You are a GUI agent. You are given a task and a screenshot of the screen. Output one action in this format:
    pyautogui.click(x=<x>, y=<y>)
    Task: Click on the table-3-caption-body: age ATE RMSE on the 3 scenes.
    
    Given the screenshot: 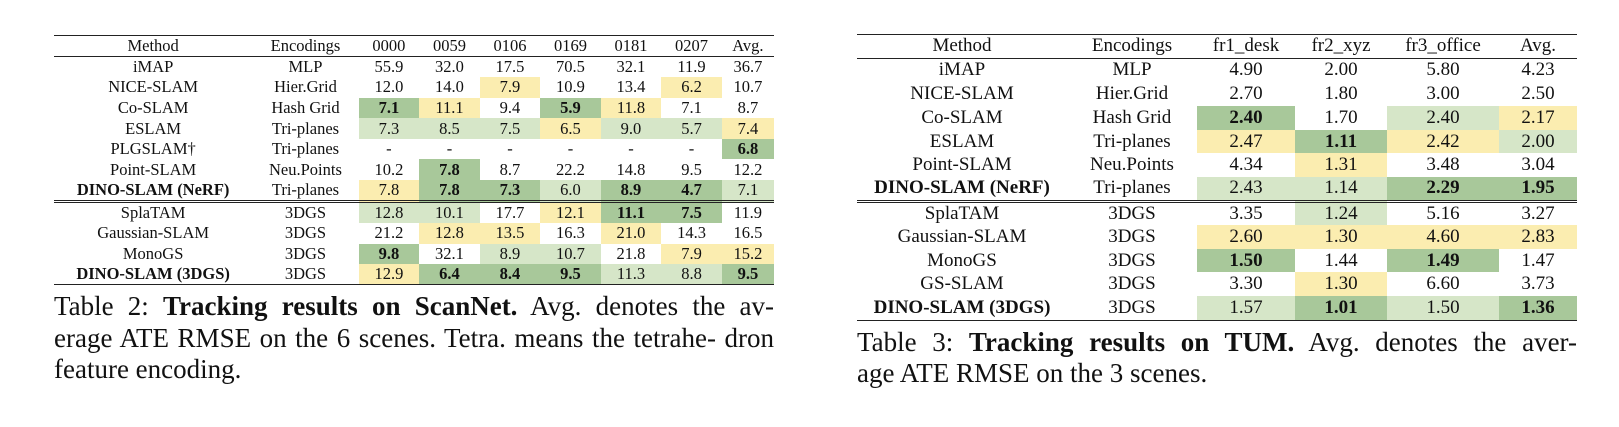 What is the action you would take?
    pyautogui.click(x=1032, y=373)
    